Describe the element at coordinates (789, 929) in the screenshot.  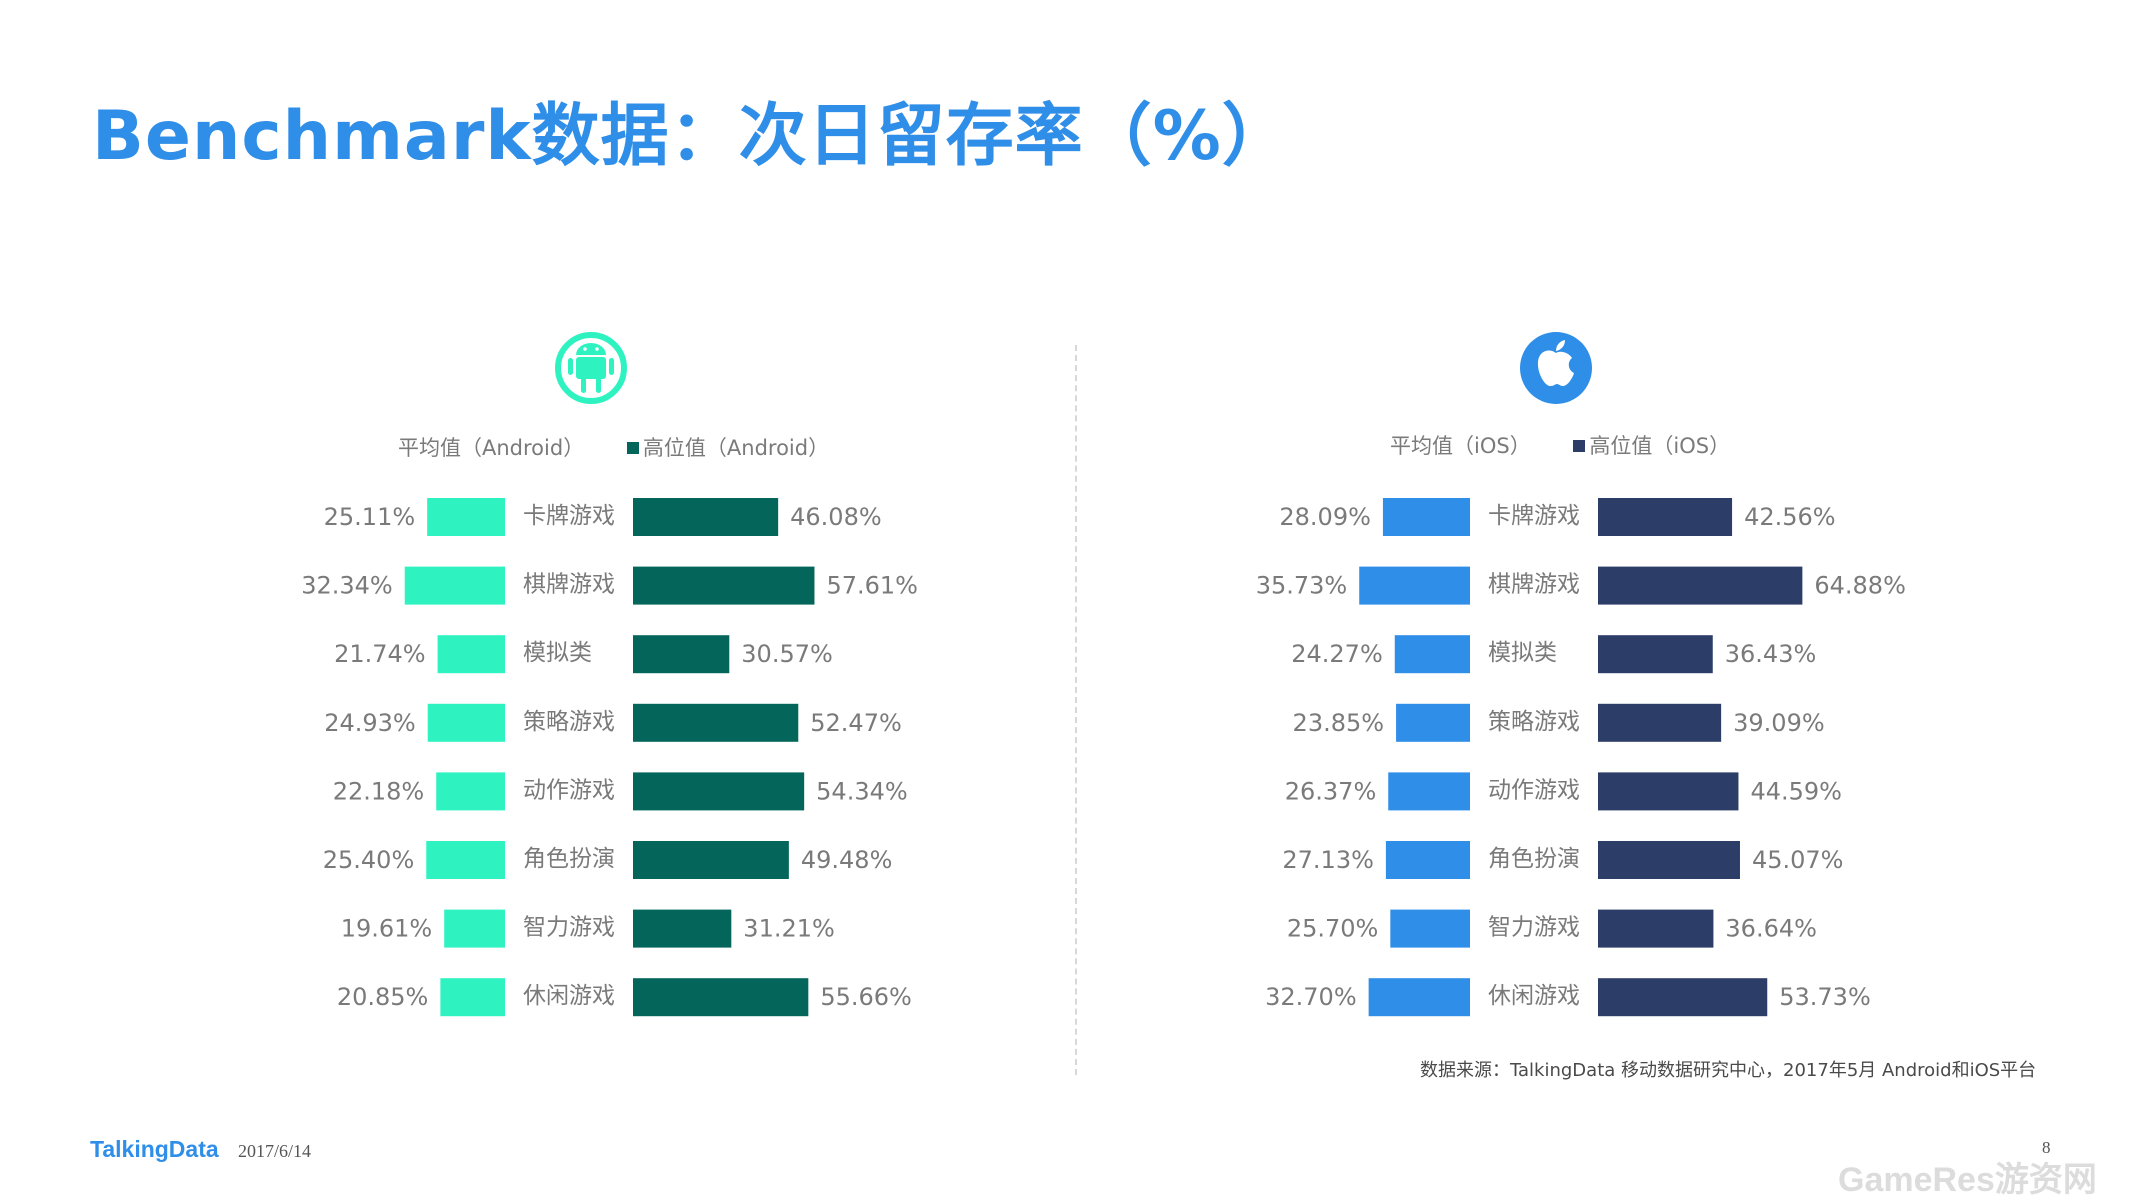
I see `android-high-label: 31.21%` at that location.